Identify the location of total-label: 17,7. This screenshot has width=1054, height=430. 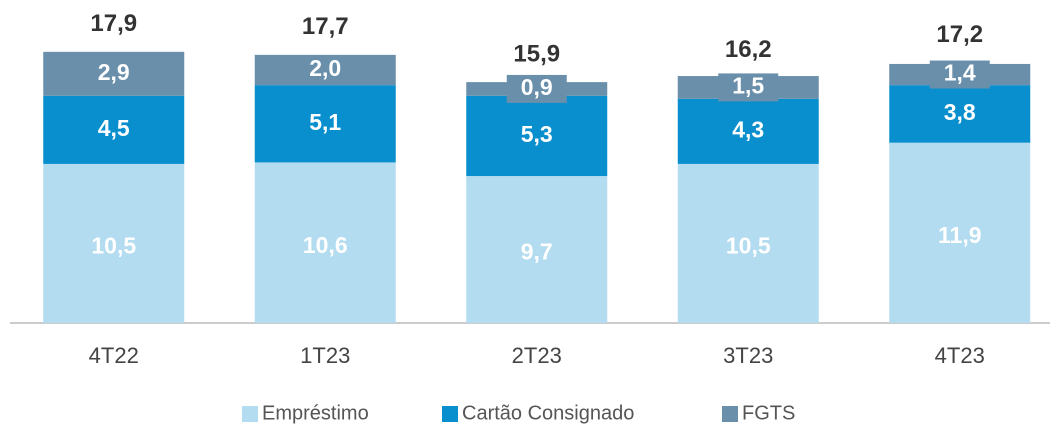
(325, 26).